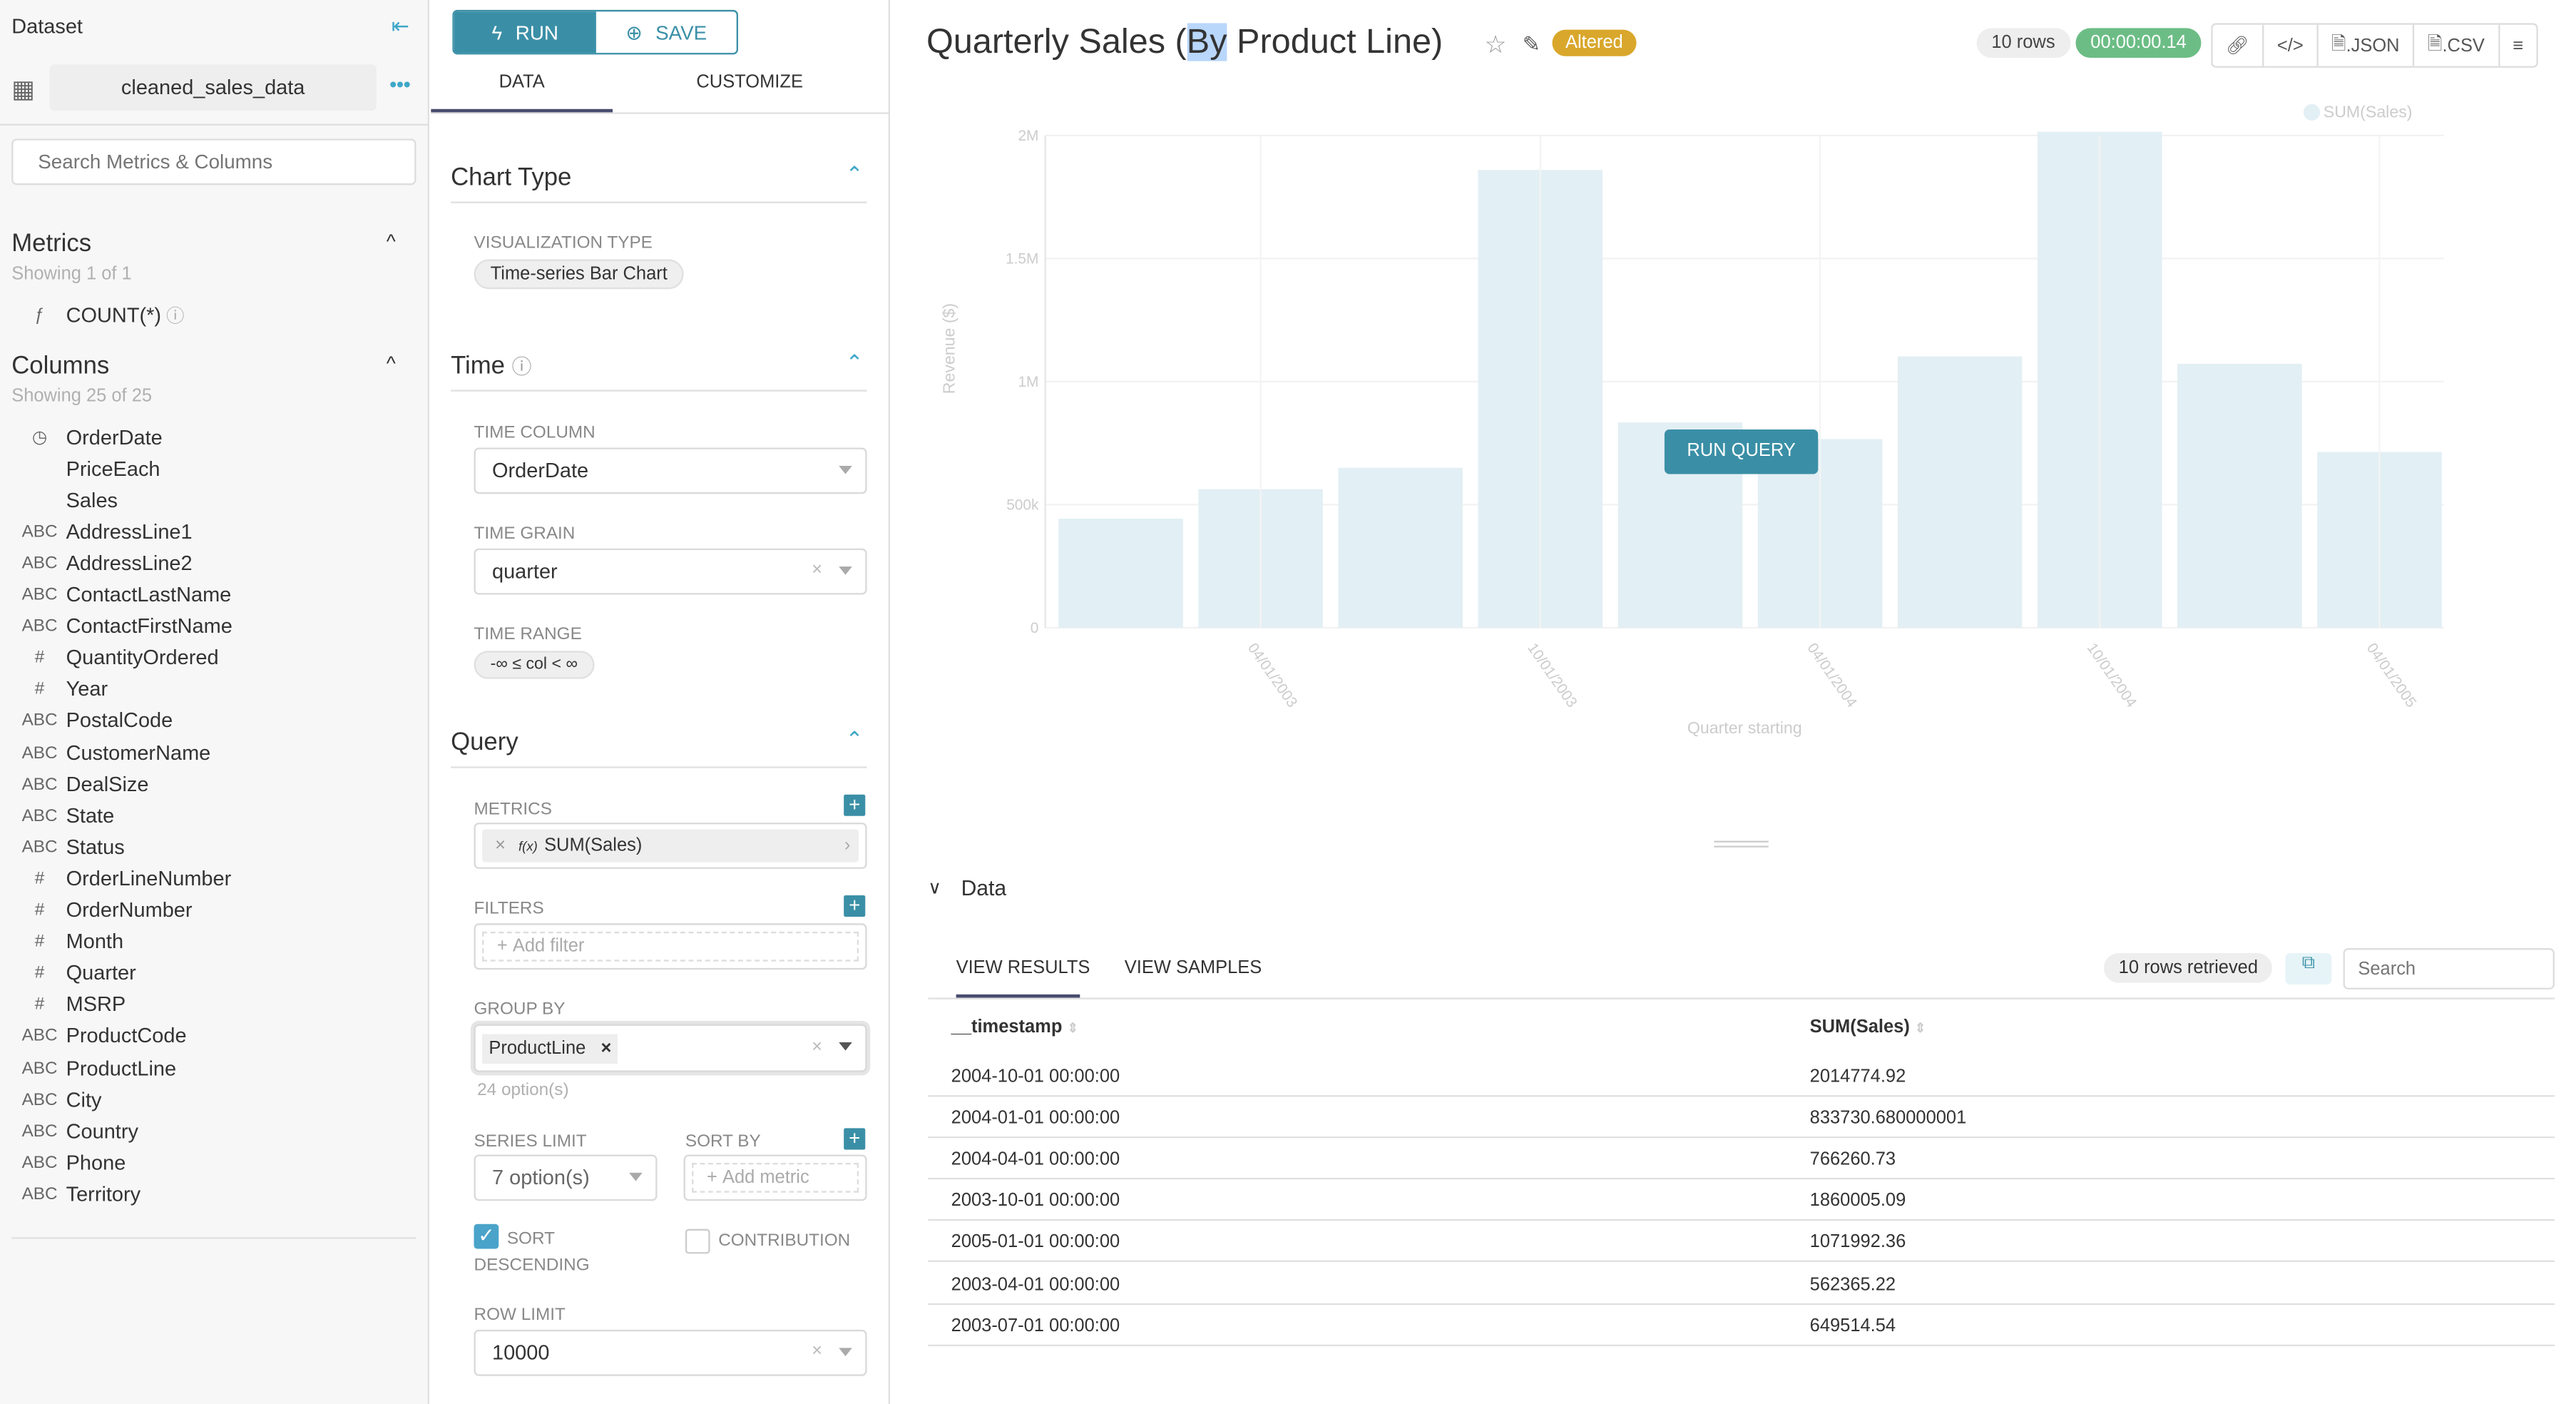 This screenshot has width=2576, height=1404. What do you see at coordinates (1532, 43) in the screenshot?
I see `edit-icon: ✎` at bounding box center [1532, 43].